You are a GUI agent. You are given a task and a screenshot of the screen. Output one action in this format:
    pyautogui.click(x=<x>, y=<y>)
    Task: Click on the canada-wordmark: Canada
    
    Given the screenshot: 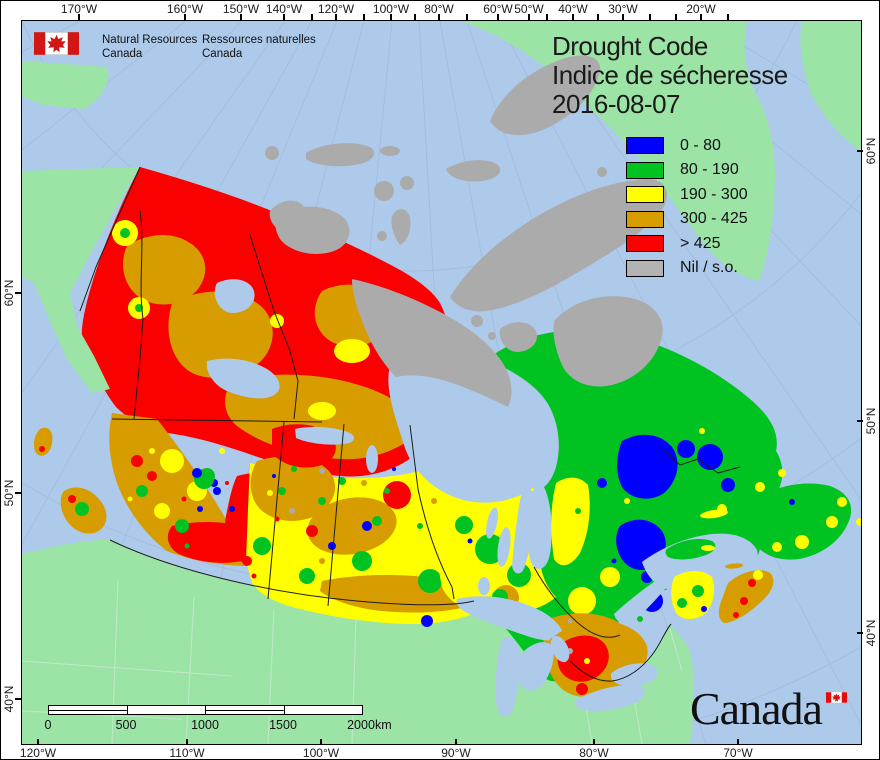 What is the action you would take?
    pyautogui.click(x=775, y=711)
    